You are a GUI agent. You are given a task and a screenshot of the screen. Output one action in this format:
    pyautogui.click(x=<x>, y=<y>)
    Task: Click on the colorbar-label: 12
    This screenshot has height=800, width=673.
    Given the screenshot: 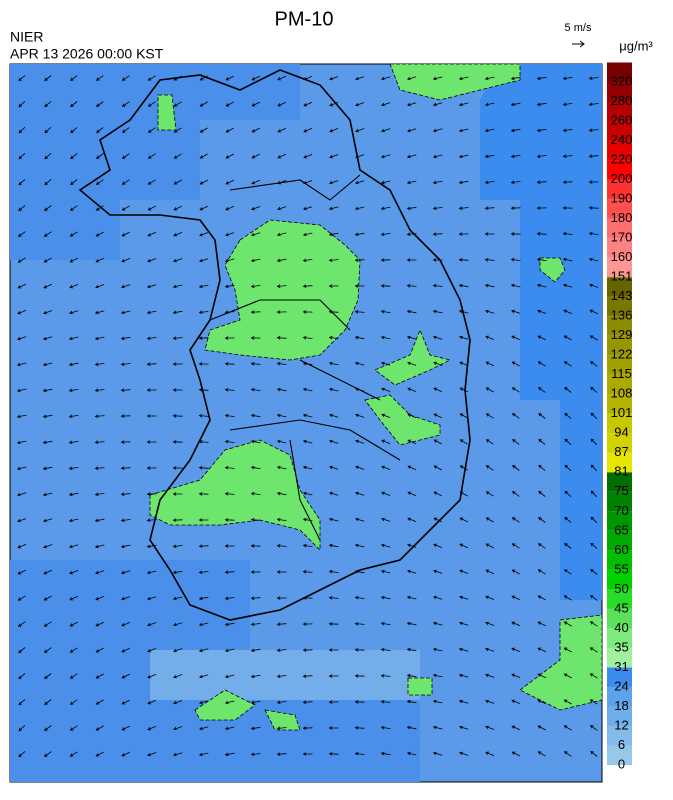 What is the action you would take?
    pyautogui.click(x=621, y=724)
    